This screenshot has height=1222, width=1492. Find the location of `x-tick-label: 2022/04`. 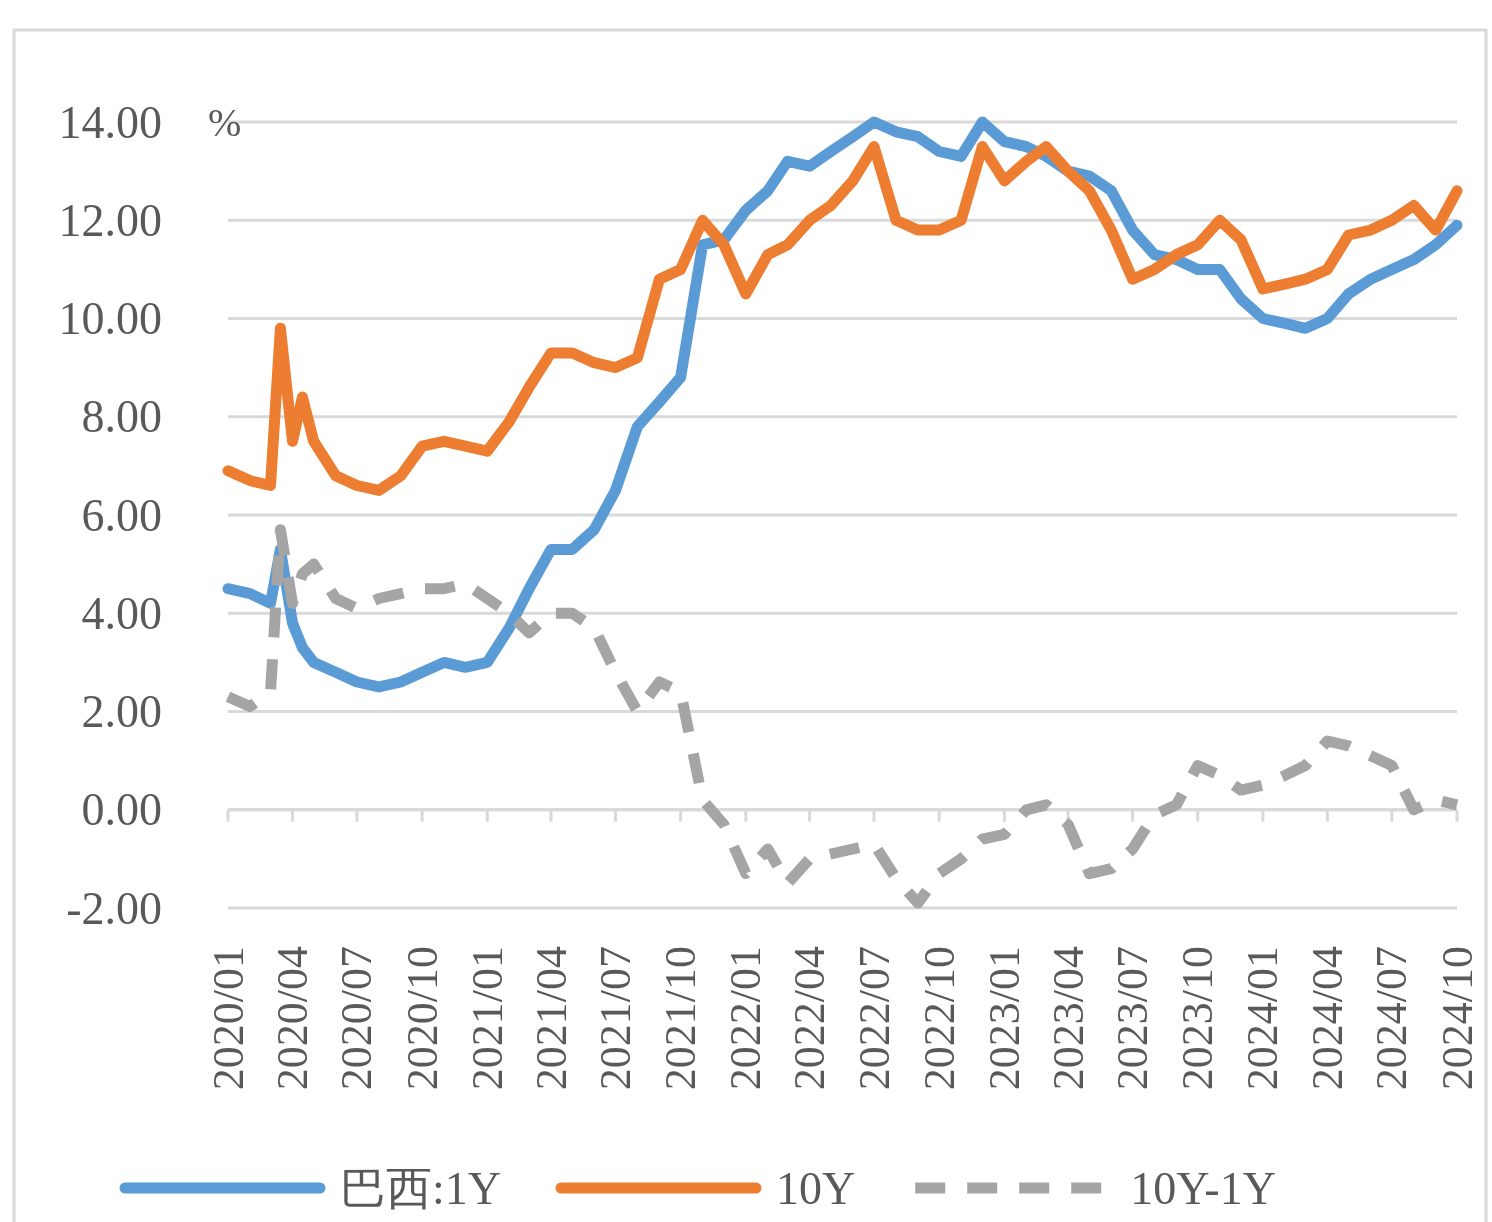

x-tick-label: 2022/04 is located at coordinates (810, 1018).